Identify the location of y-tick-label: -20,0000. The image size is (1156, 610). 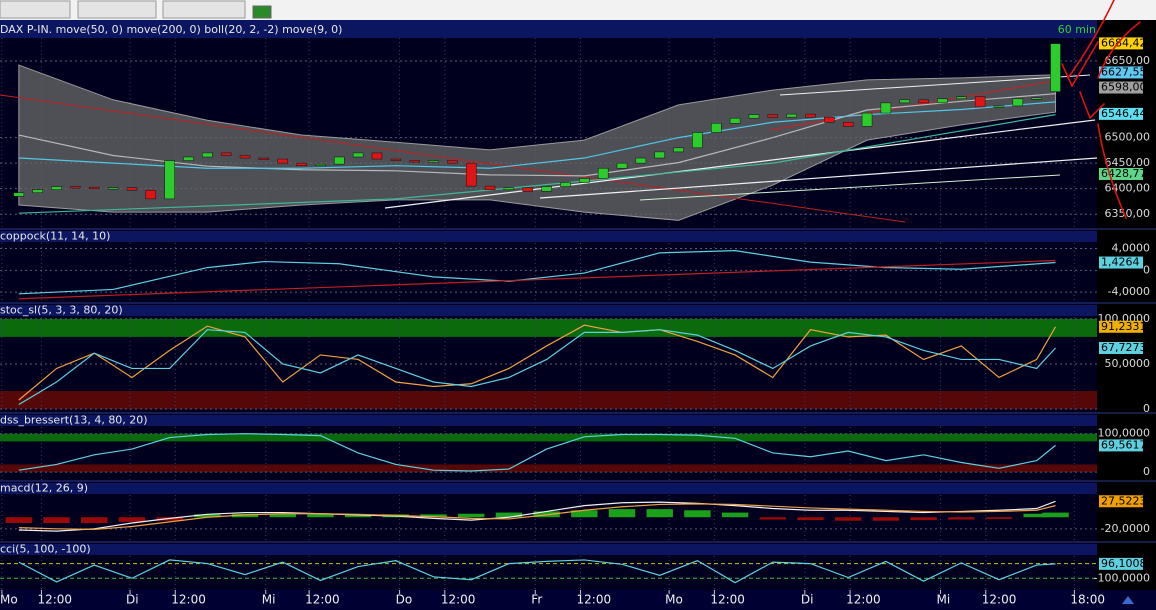
(1125, 528).